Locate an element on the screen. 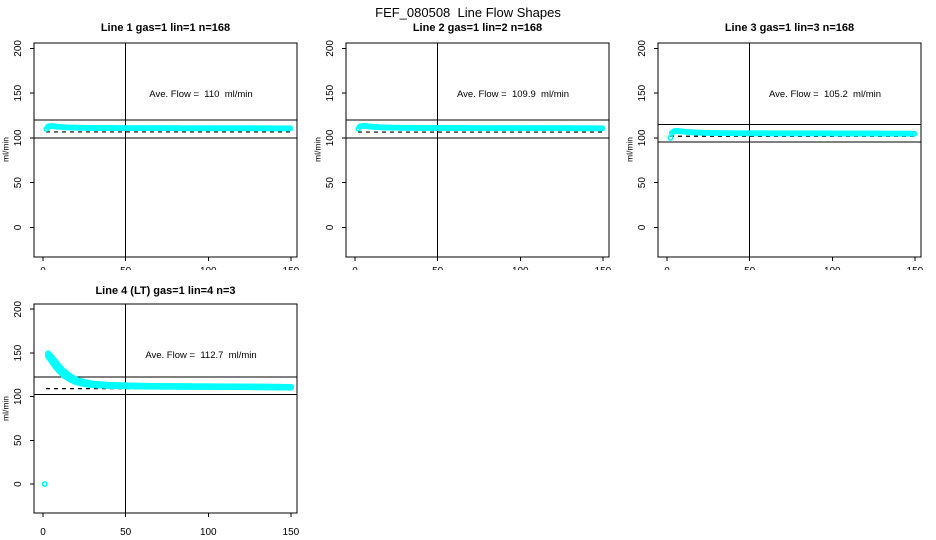  line1-flow-chart: 0 50 100 150 0 50 100 150 200 is located at coordinates (156, 155).